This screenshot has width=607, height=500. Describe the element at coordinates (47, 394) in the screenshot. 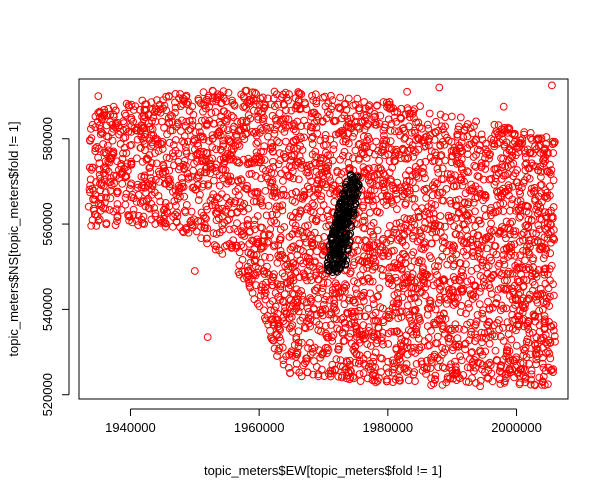

I see `y-tick-label: 520000` at that location.